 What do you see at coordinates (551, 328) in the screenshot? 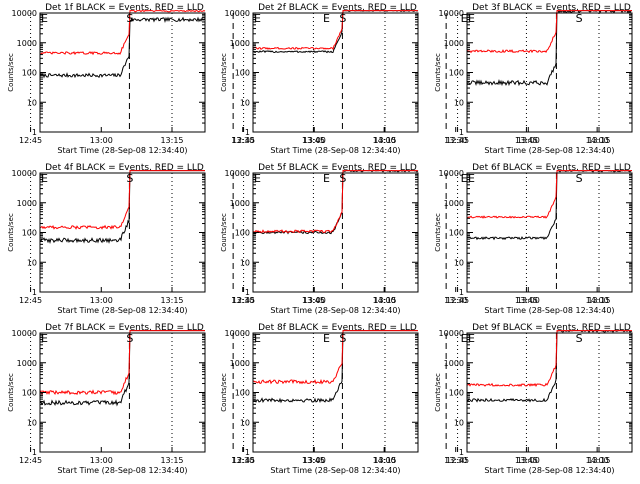
I see `panel-title: Det 9f BLACK = Events, RED = LLD` at bounding box center [551, 328].